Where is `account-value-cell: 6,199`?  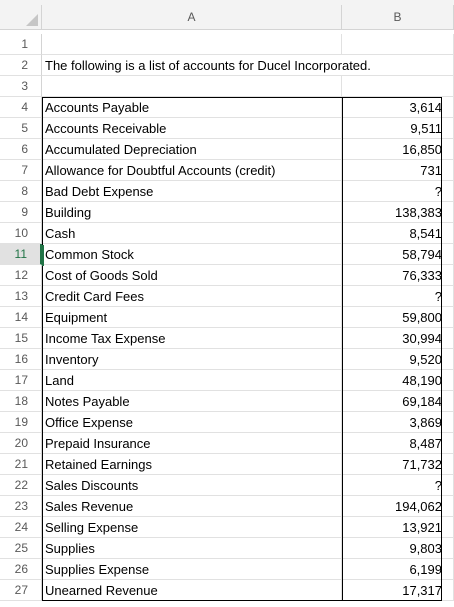
account-value-cell: 6,199 is located at coordinates (398, 569).